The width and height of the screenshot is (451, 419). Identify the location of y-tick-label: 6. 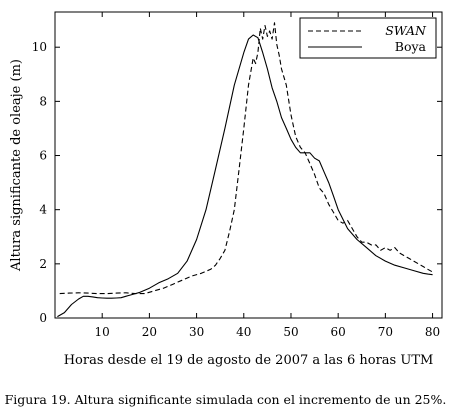
(43, 156).